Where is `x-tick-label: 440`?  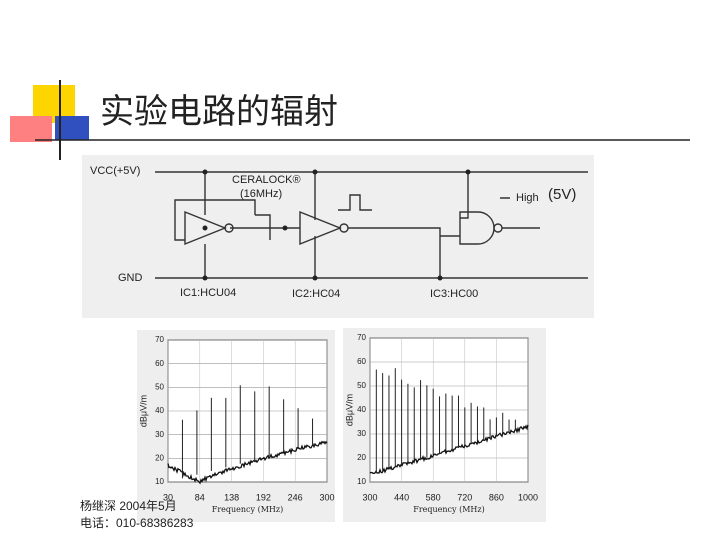 x-tick-label: 440 is located at coordinates (401, 497).